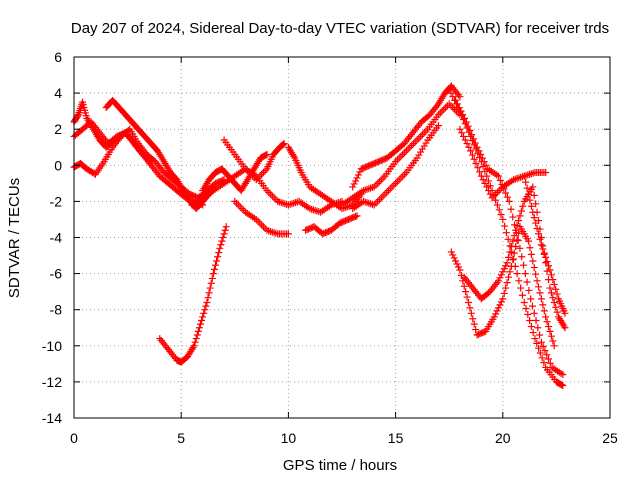 The width and height of the screenshot is (640, 480). I want to click on y-tick-label: -2, so click(56, 201).